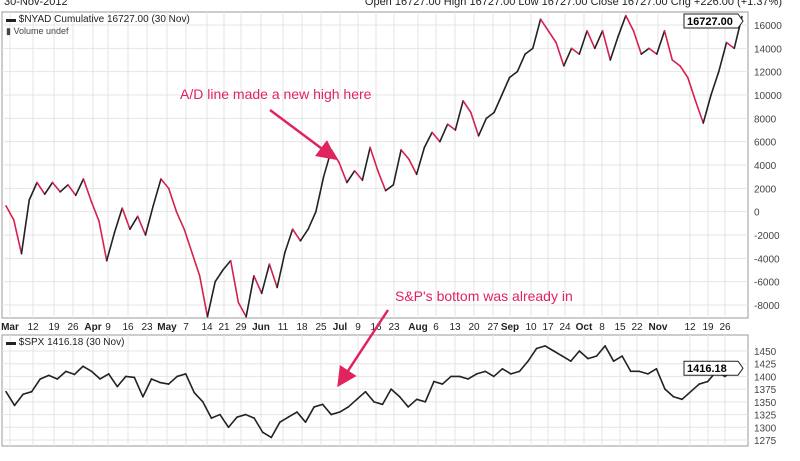 This screenshot has width=800, height=461. Describe the element at coordinates (768, 96) in the screenshot. I see `y-tick-label: 10000` at that location.